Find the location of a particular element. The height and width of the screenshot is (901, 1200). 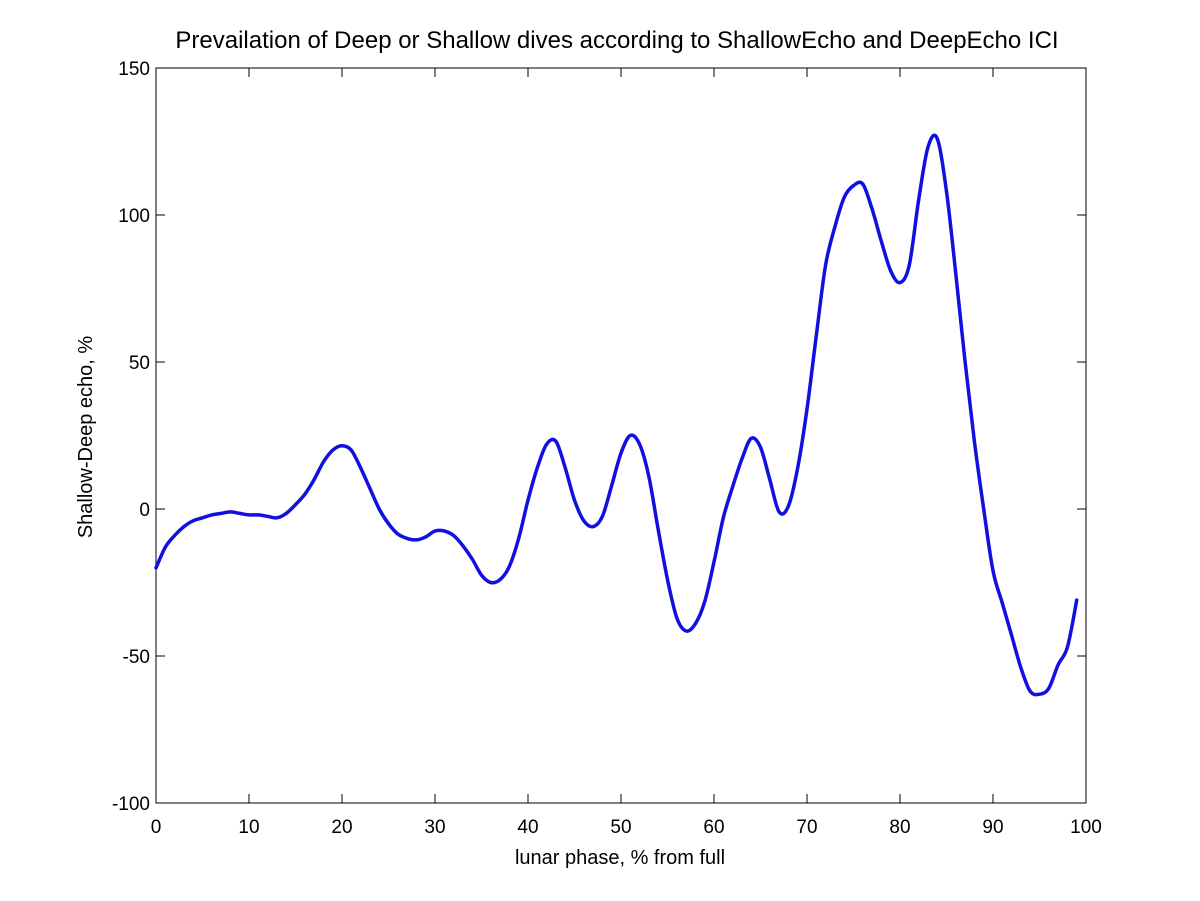

x-tick-label: 20 is located at coordinates (341, 827).